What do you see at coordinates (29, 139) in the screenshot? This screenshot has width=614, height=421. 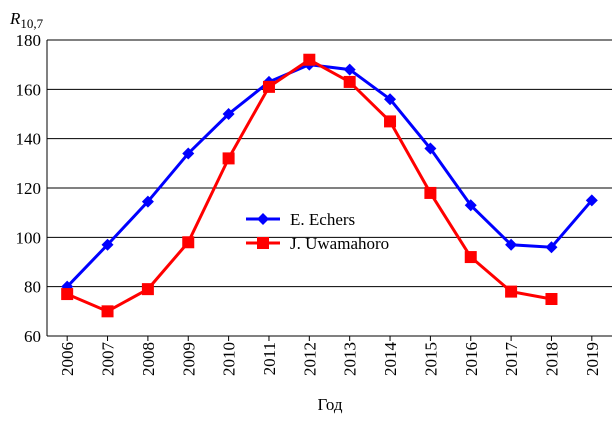 I see `y-tick-label: 140` at bounding box center [29, 139].